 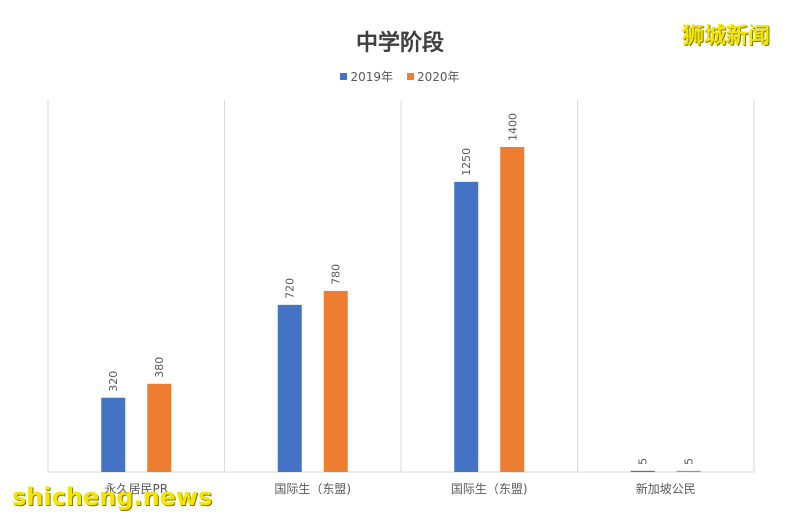 What do you see at coordinates (666, 488) in the screenshot?
I see `x-tick-label: 新加坡公民` at bounding box center [666, 488].